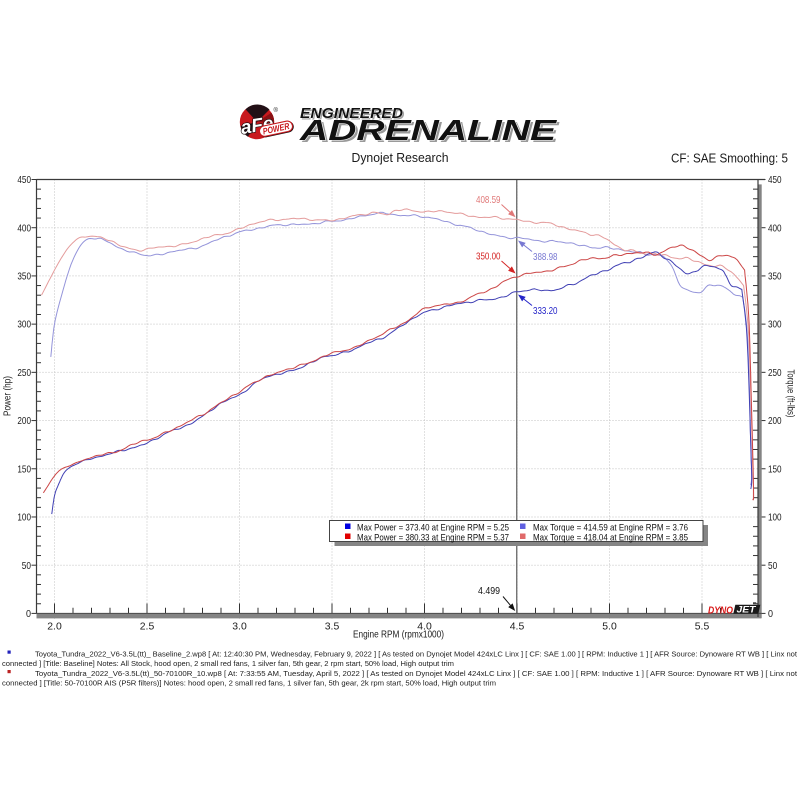 This screenshot has height=800, width=800. Describe the element at coordinates (332, 627) in the screenshot. I see `svg-text: 3.5` at that location.